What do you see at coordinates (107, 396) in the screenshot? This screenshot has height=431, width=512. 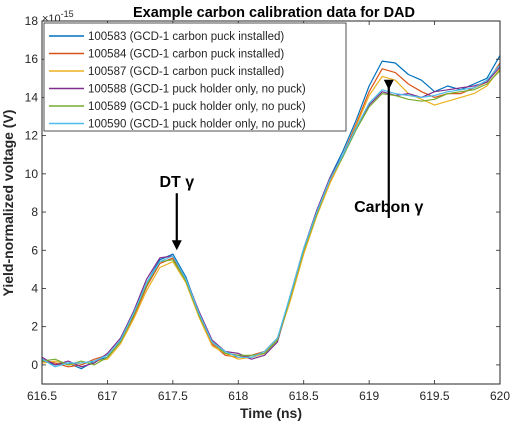 I see `x-tick-label: 617` at bounding box center [107, 396].